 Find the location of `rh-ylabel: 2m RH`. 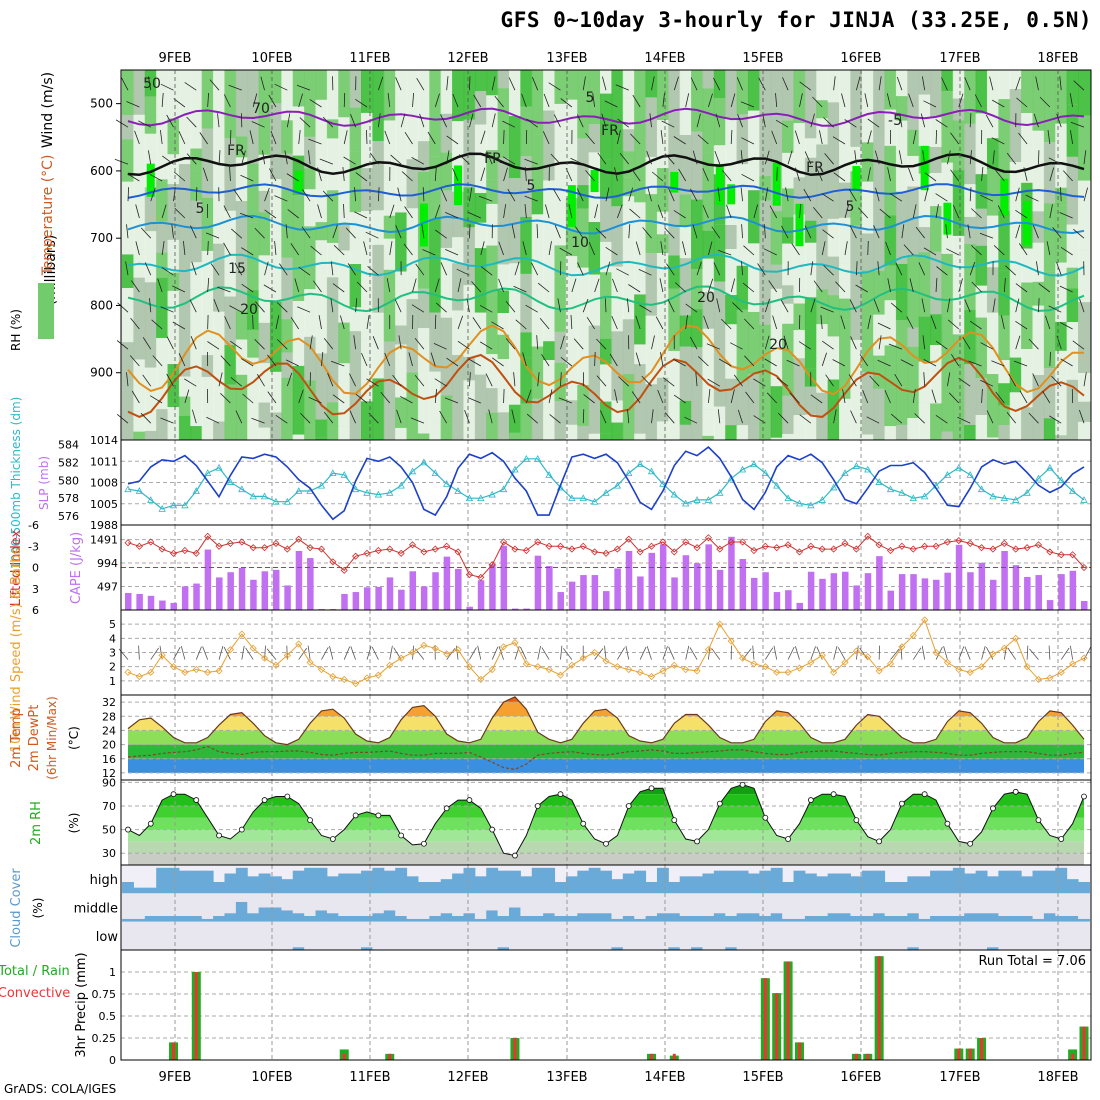

rh-ylabel: 2m RH is located at coordinates (36, 823).